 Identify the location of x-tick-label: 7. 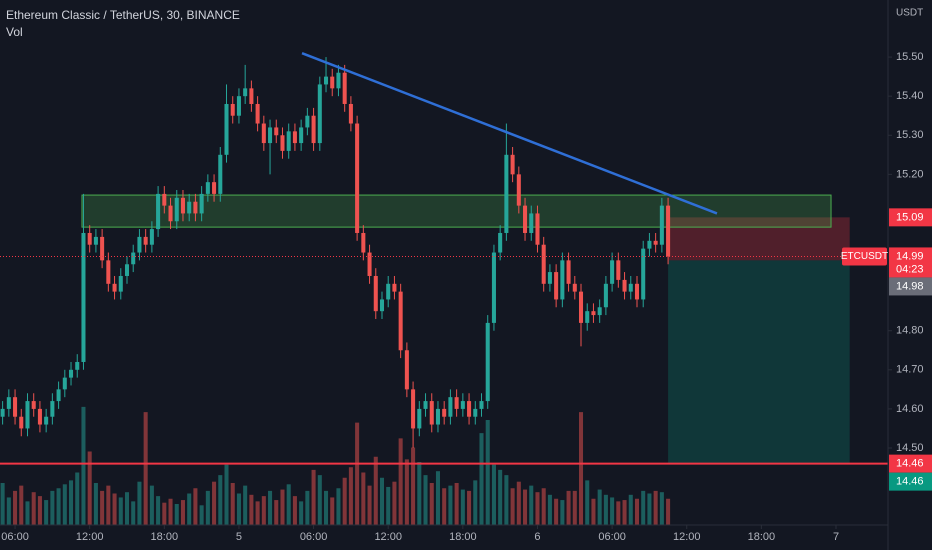
(836, 537).